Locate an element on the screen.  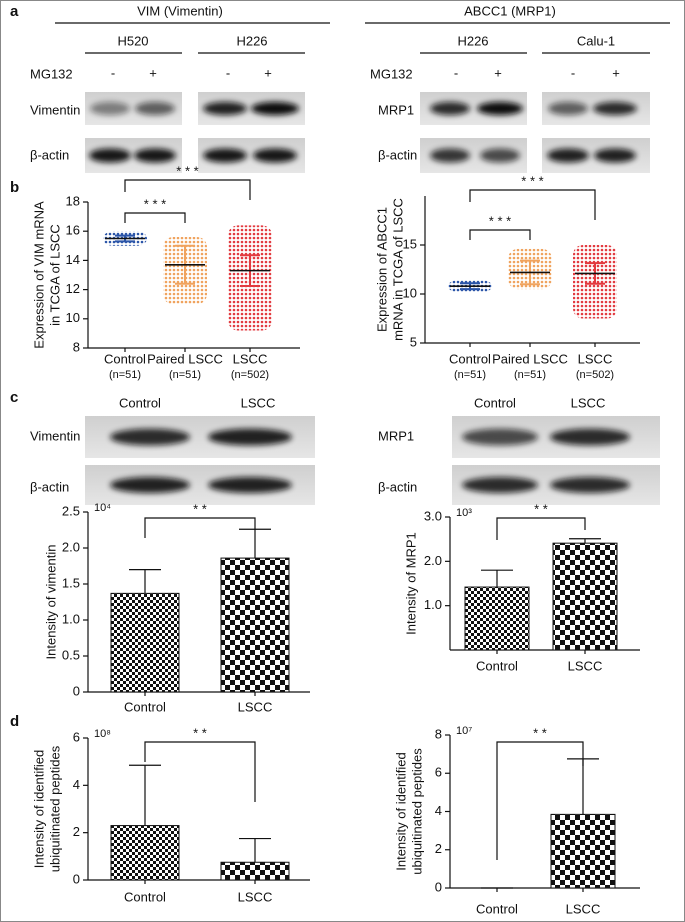
y-axis-label: Expression of VIM mRNA is located at coordinates (38, 275).